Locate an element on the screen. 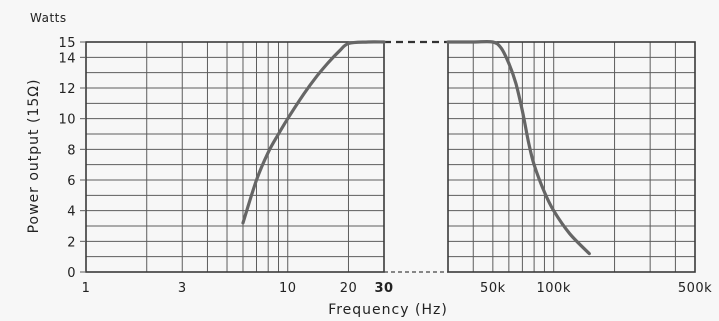  y-tick-label: 15 is located at coordinates (67, 43).